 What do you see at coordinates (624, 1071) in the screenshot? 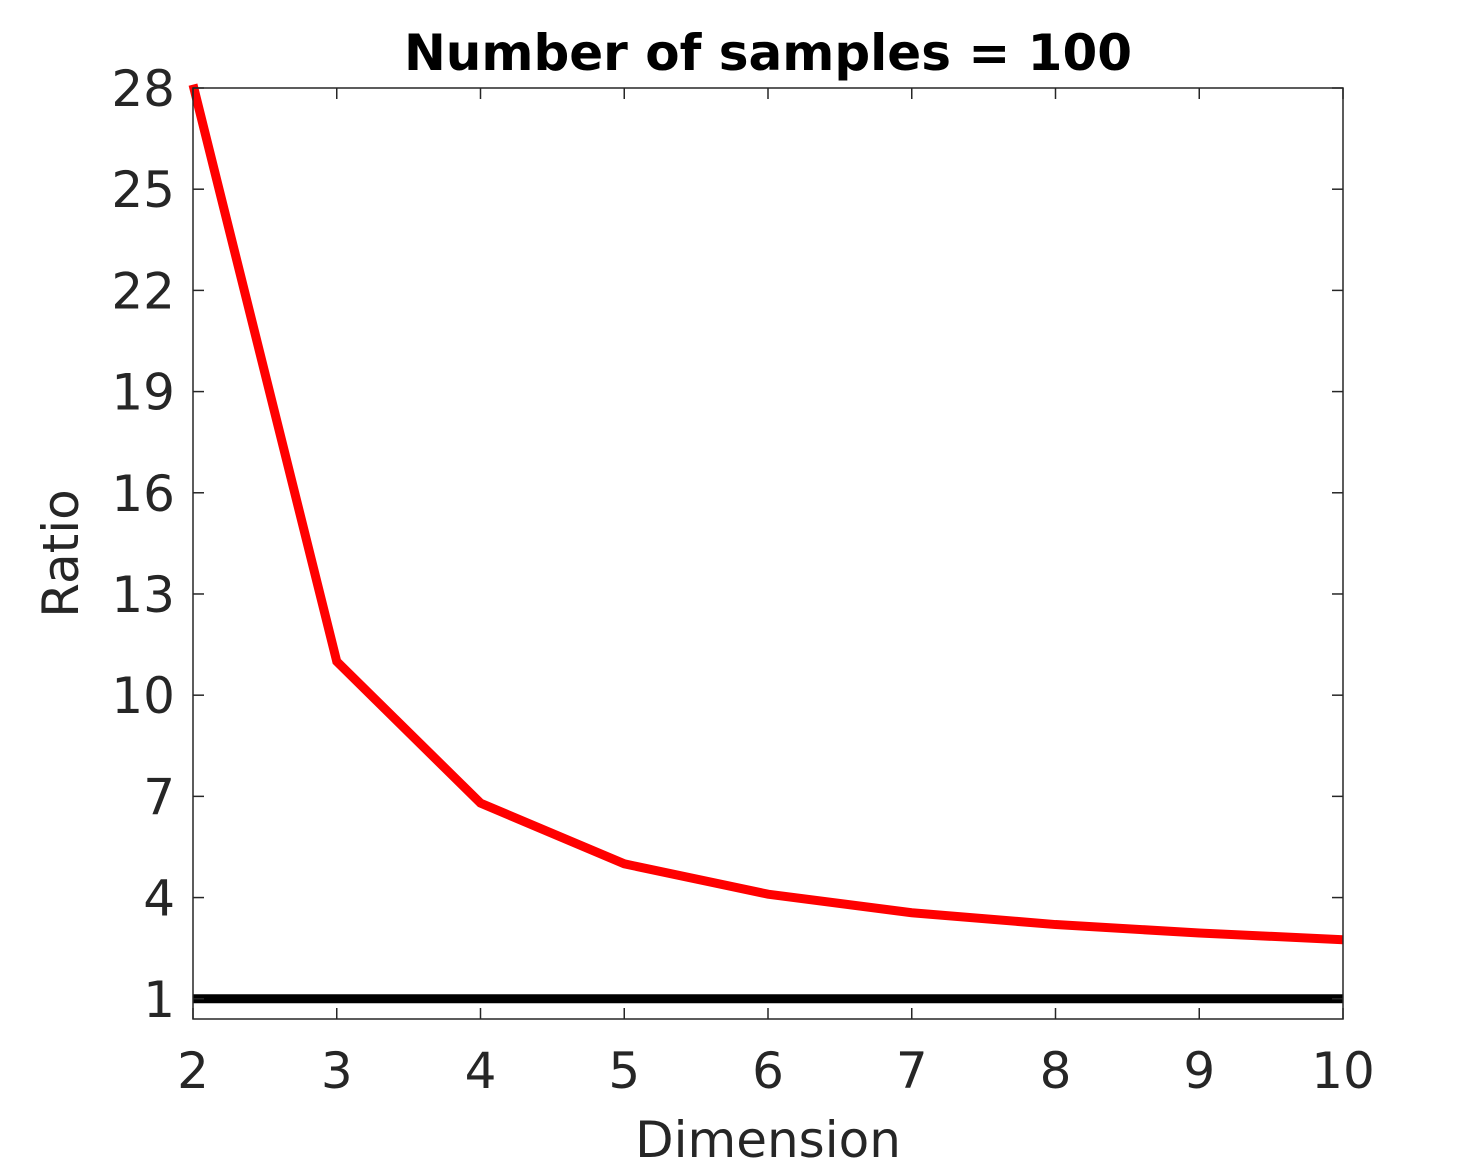
I see `x-tick-label: 5` at bounding box center [624, 1071].